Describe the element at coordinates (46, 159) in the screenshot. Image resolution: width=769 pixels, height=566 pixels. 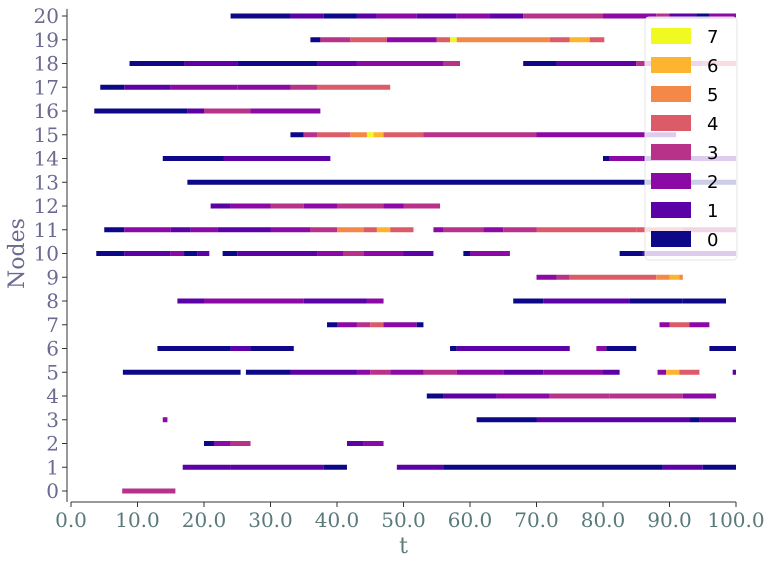
I see `y-tick-label: 14` at that location.